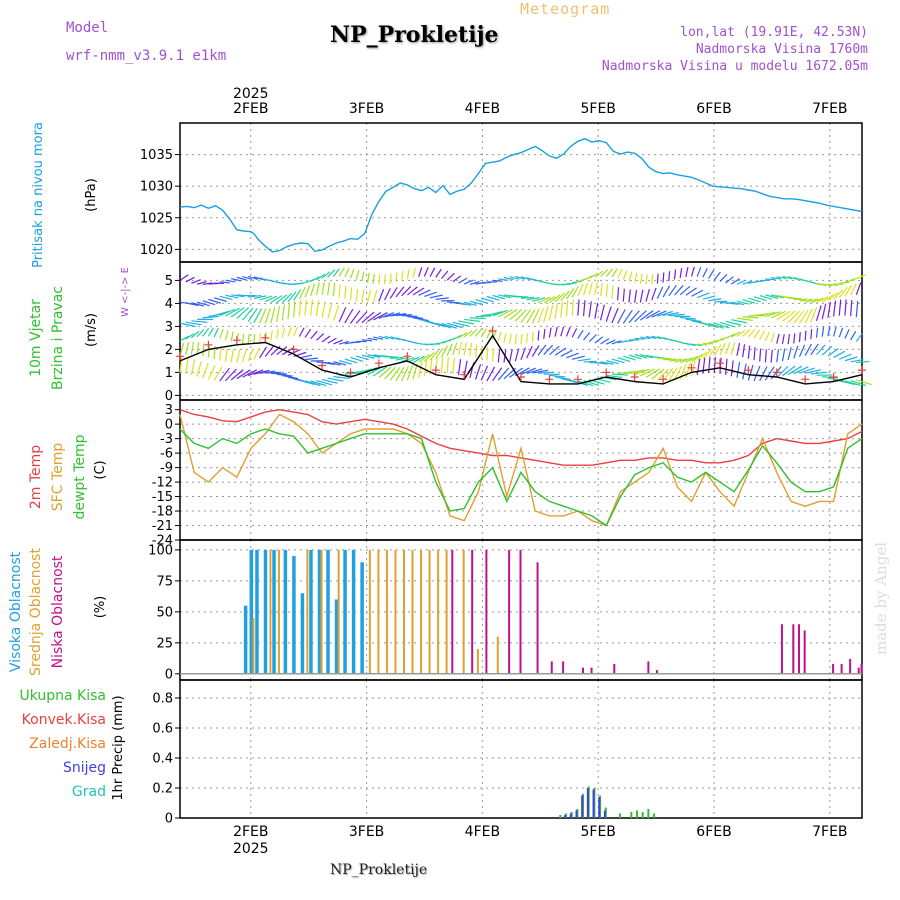  What do you see at coordinates (80, 476) in the screenshot?
I see `temp-label-dew: dewpt Temp` at bounding box center [80, 476].